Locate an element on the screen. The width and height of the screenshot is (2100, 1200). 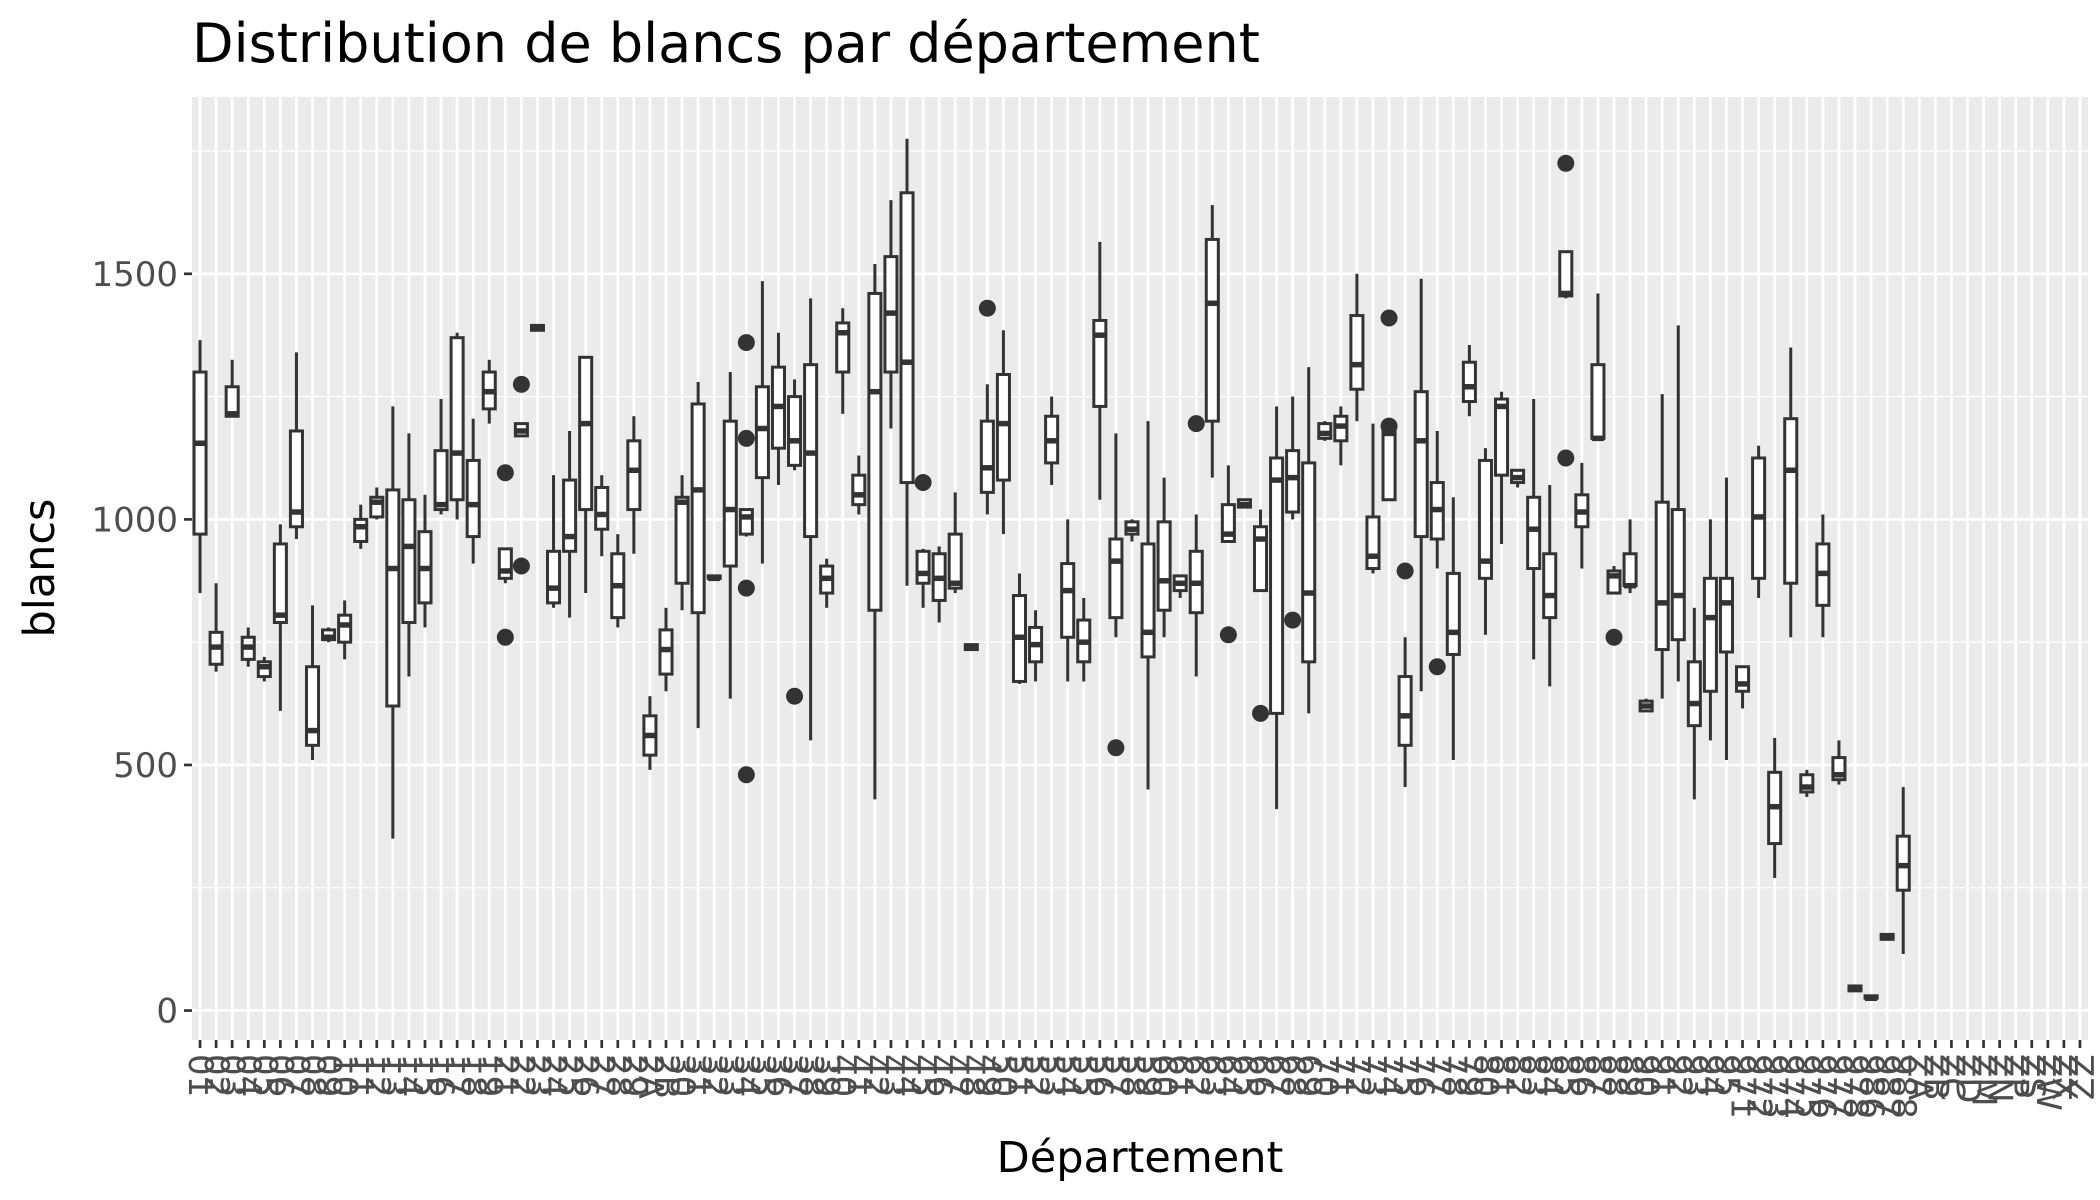
x-tick-label: 973 is located at coordinates (1775, 1086).